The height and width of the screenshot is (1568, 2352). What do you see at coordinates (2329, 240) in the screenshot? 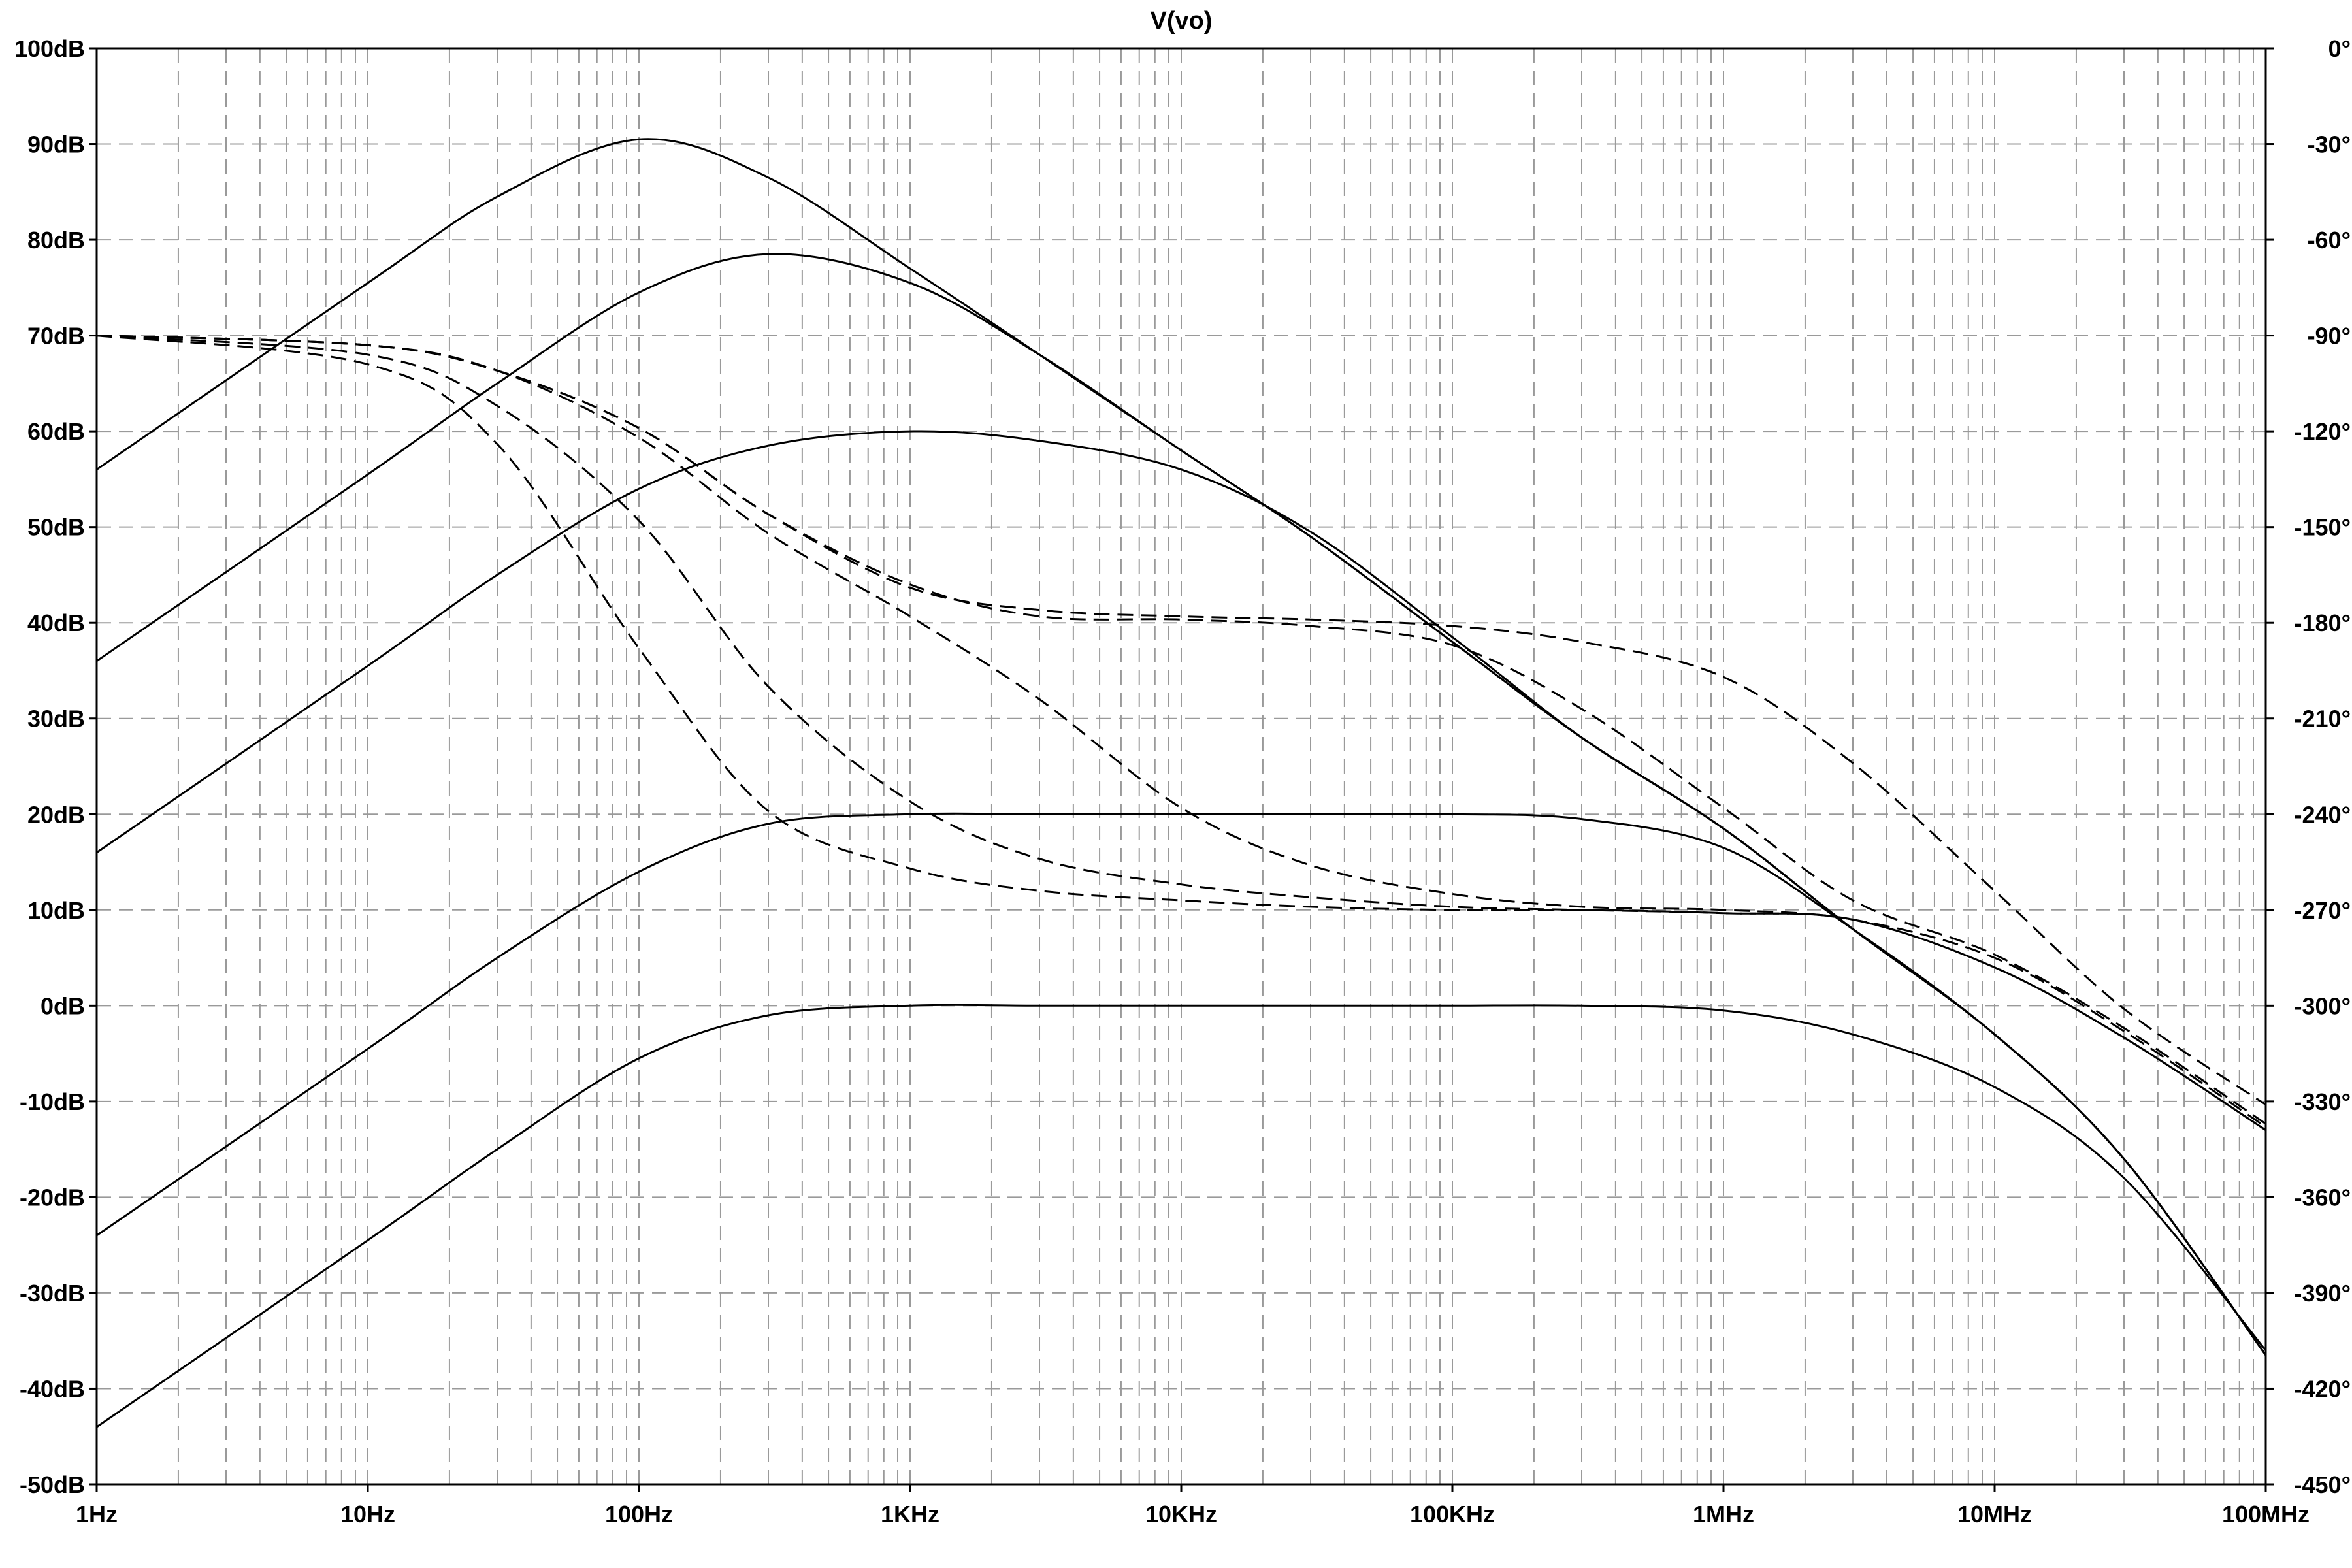
I see `y-right-tick-label: -60°` at bounding box center [2329, 240].